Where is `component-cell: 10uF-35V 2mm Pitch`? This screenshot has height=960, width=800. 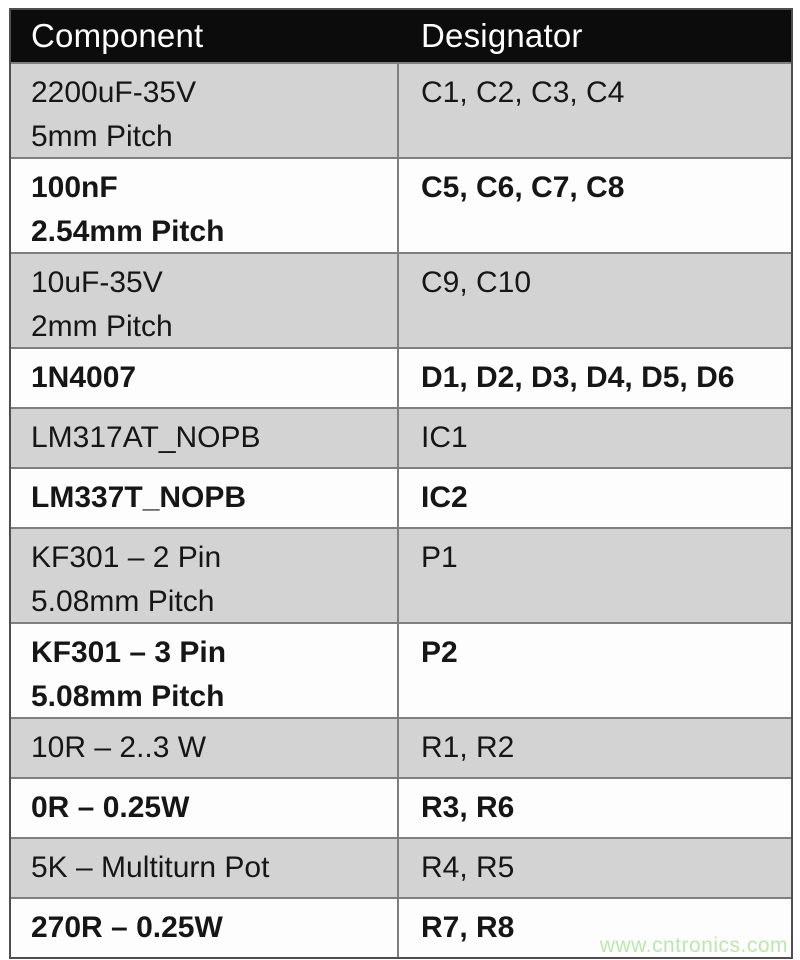 component-cell: 10uF-35V 2mm Pitch is located at coordinates (205, 300).